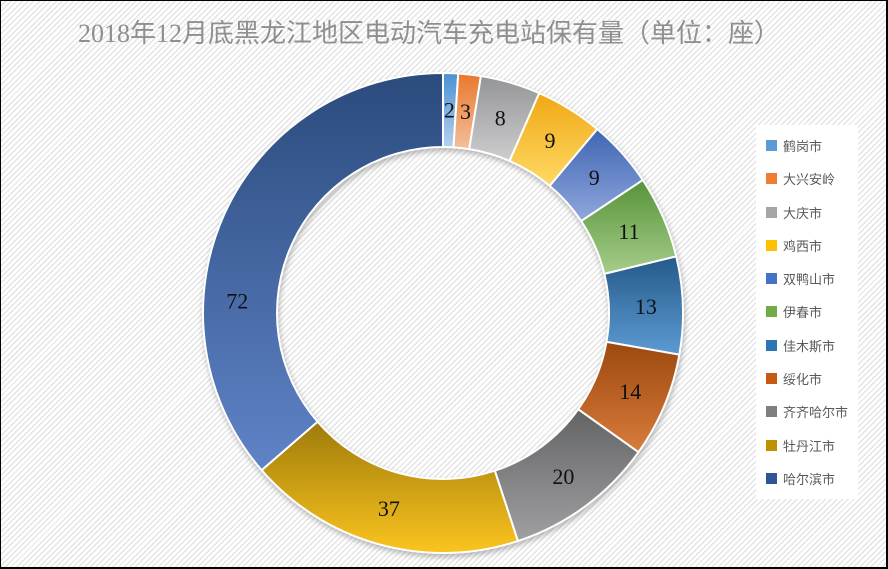  Describe the element at coordinates (809, 280) in the screenshot. I see `legend-item-label: 双鸭山市` at that location.